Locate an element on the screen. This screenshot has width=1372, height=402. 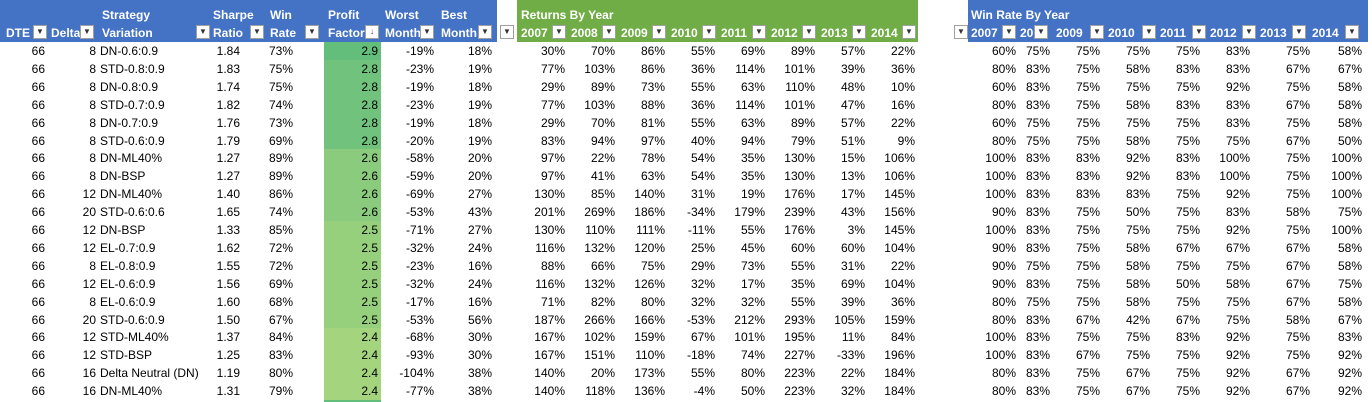
cell: 116% is located at coordinates (550, 247).